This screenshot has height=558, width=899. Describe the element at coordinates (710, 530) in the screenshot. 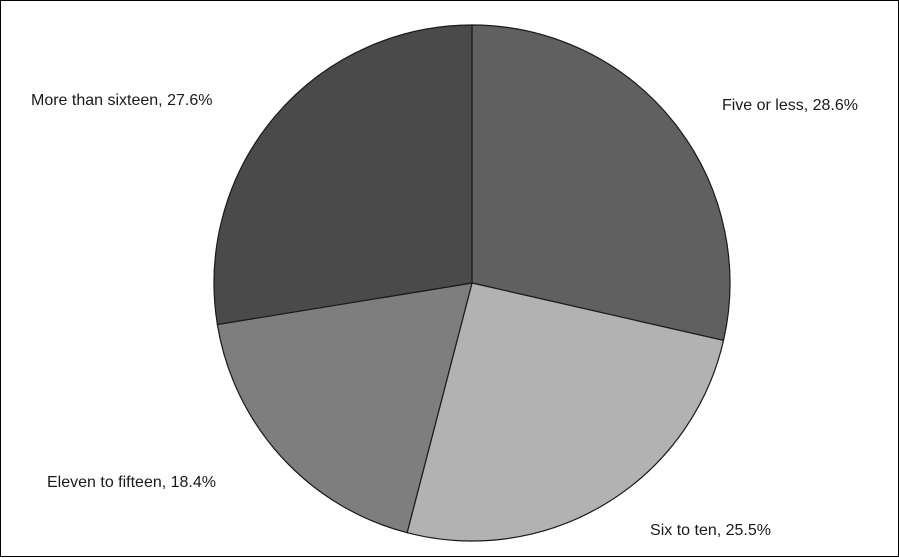

I see `slice-label-six-to-ten: Six to ten, 25.5%` at that location.